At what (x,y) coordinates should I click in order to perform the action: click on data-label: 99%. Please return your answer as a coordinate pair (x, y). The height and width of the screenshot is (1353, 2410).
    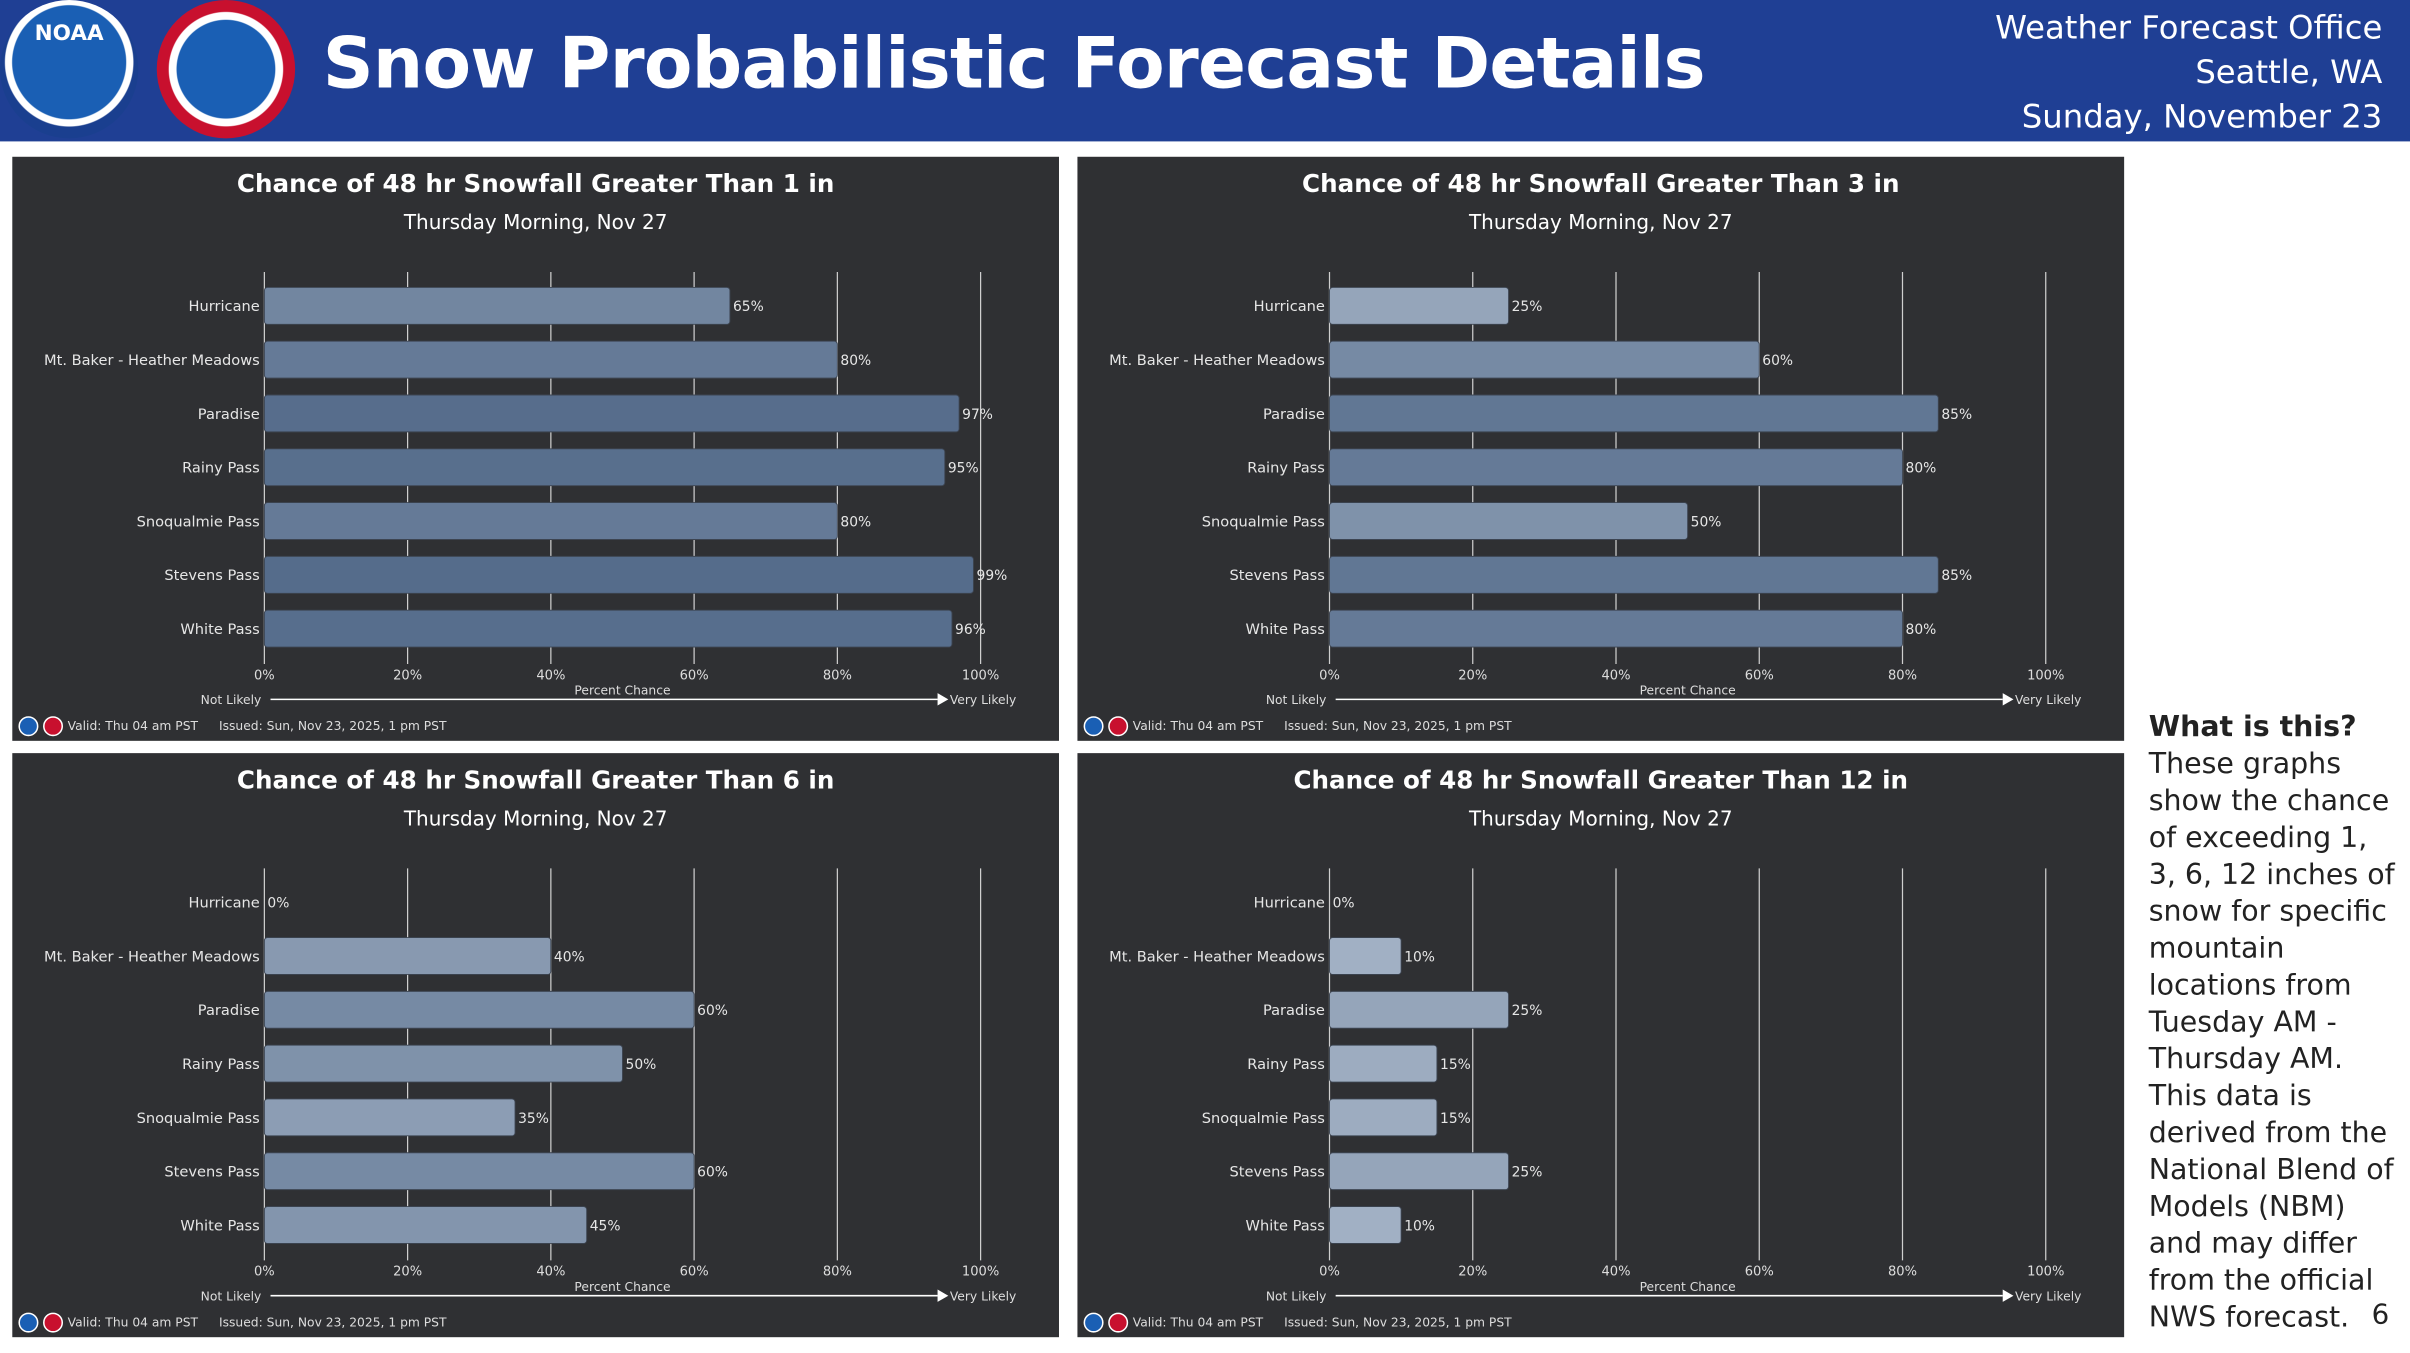
    Looking at the image, I should click on (992, 576).